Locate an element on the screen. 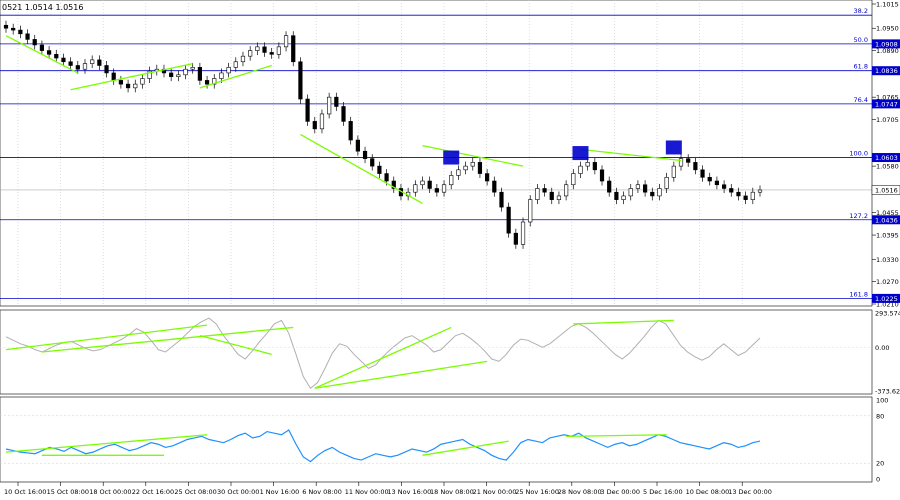 The width and height of the screenshot is (900, 500). price-tick-label: 1.0455 is located at coordinates (887, 213).